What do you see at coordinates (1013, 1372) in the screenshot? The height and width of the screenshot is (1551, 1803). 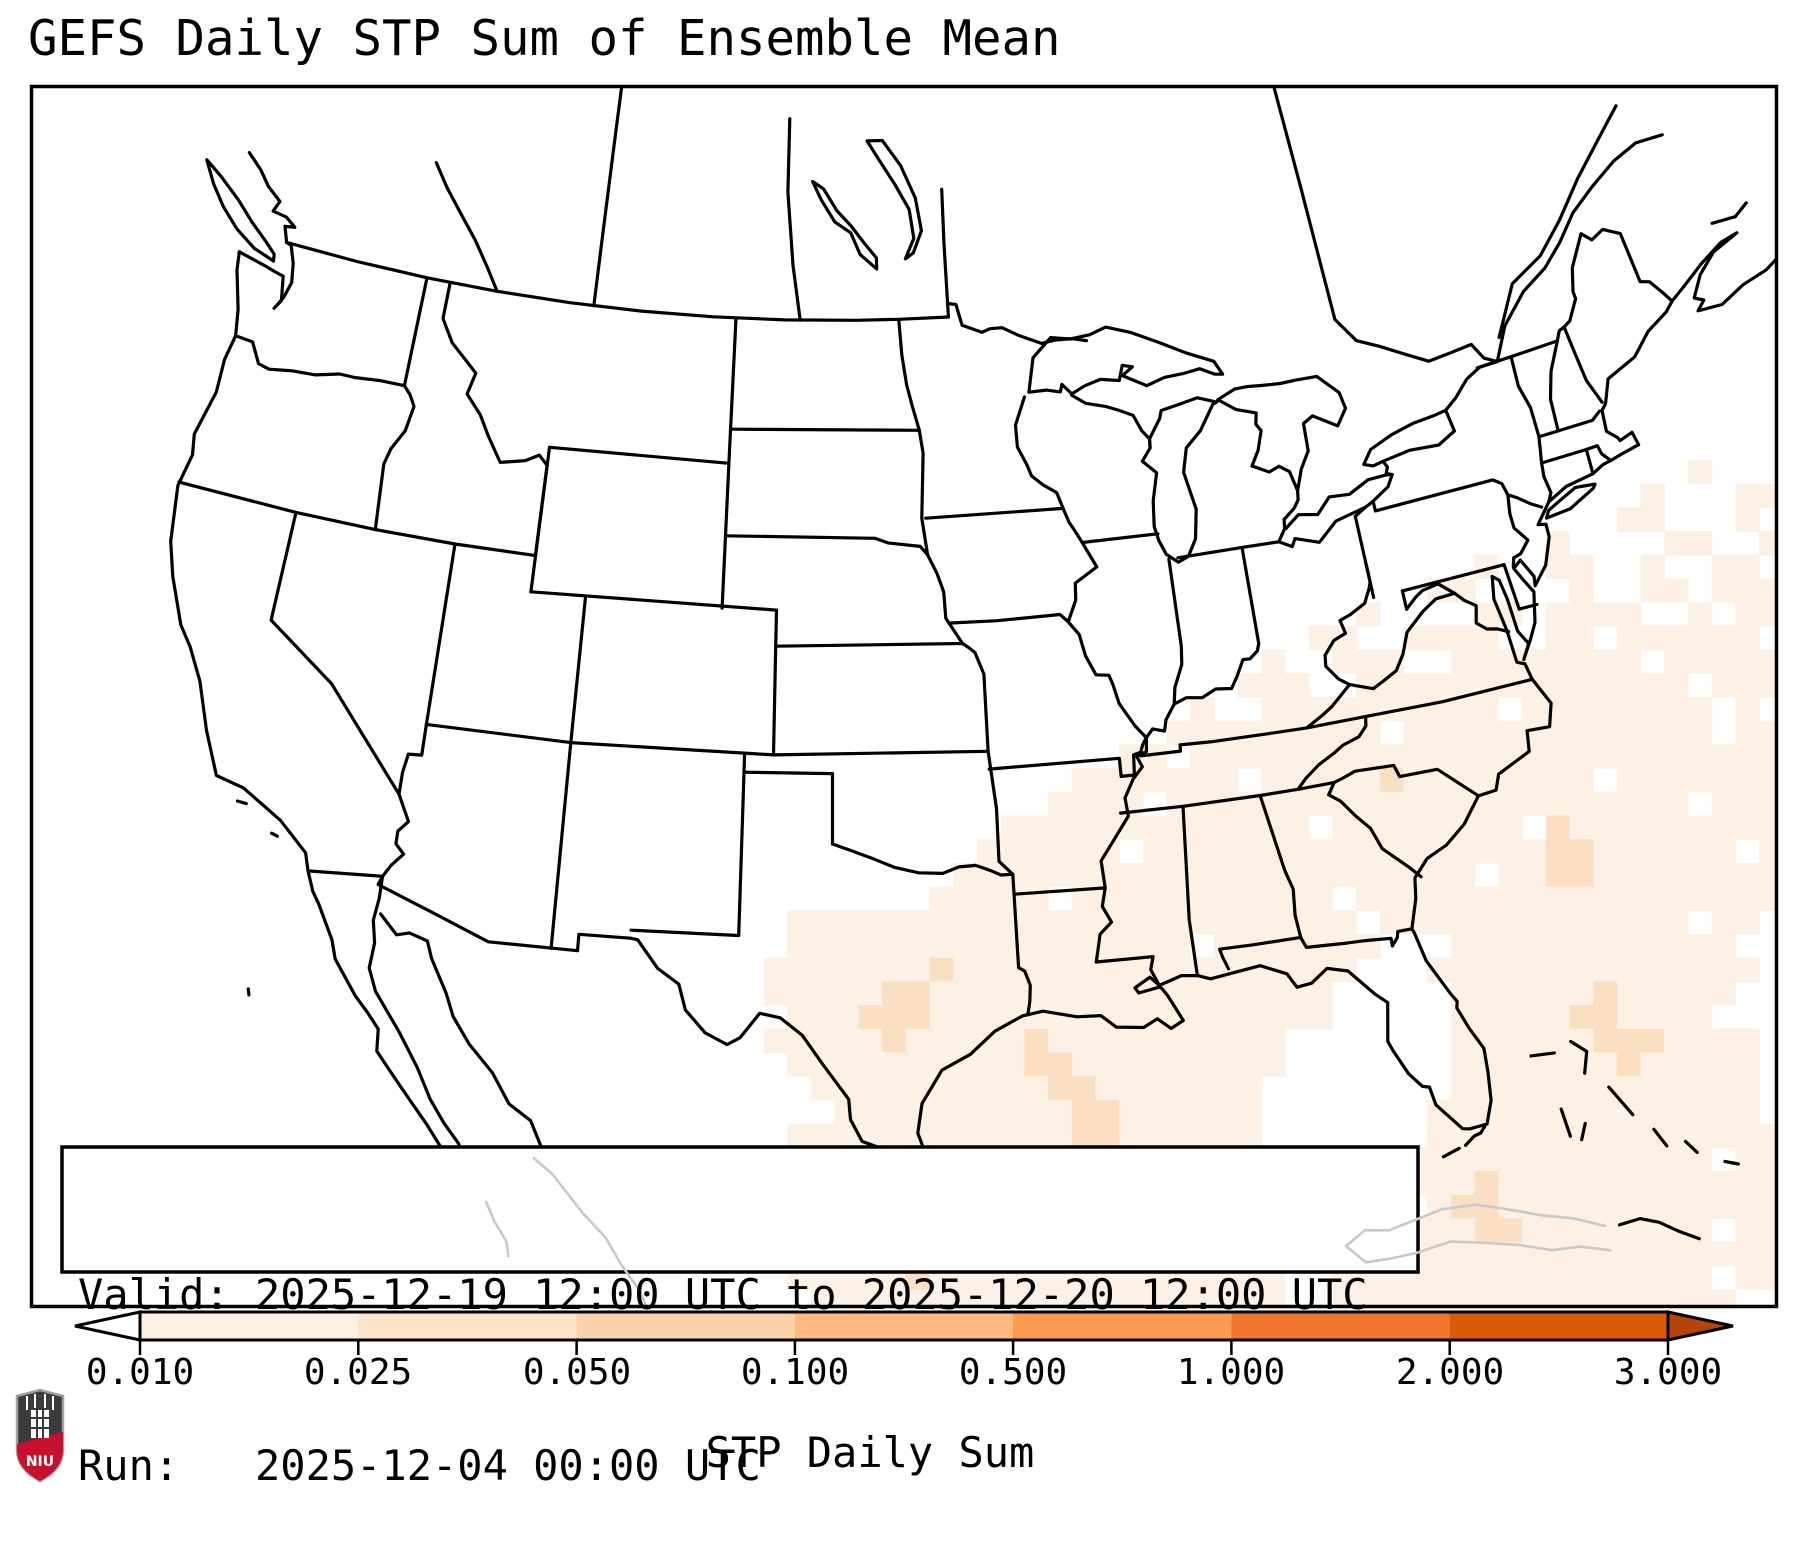 I see `colorbar-tick-label: 0.500` at bounding box center [1013, 1372].